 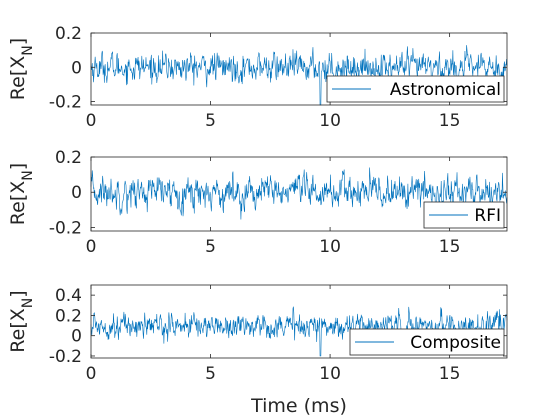 I want to click on series-line-astronomical, so click(x=299, y=75).